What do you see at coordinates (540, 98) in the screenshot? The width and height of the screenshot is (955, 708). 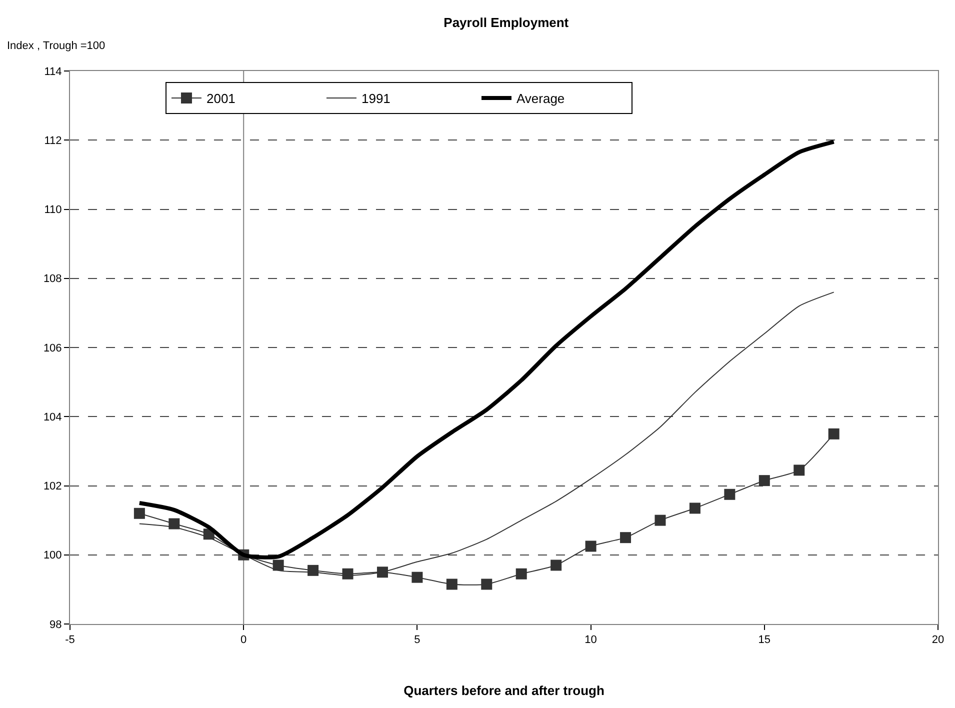 I see `legend-label: Average` at bounding box center [540, 98].